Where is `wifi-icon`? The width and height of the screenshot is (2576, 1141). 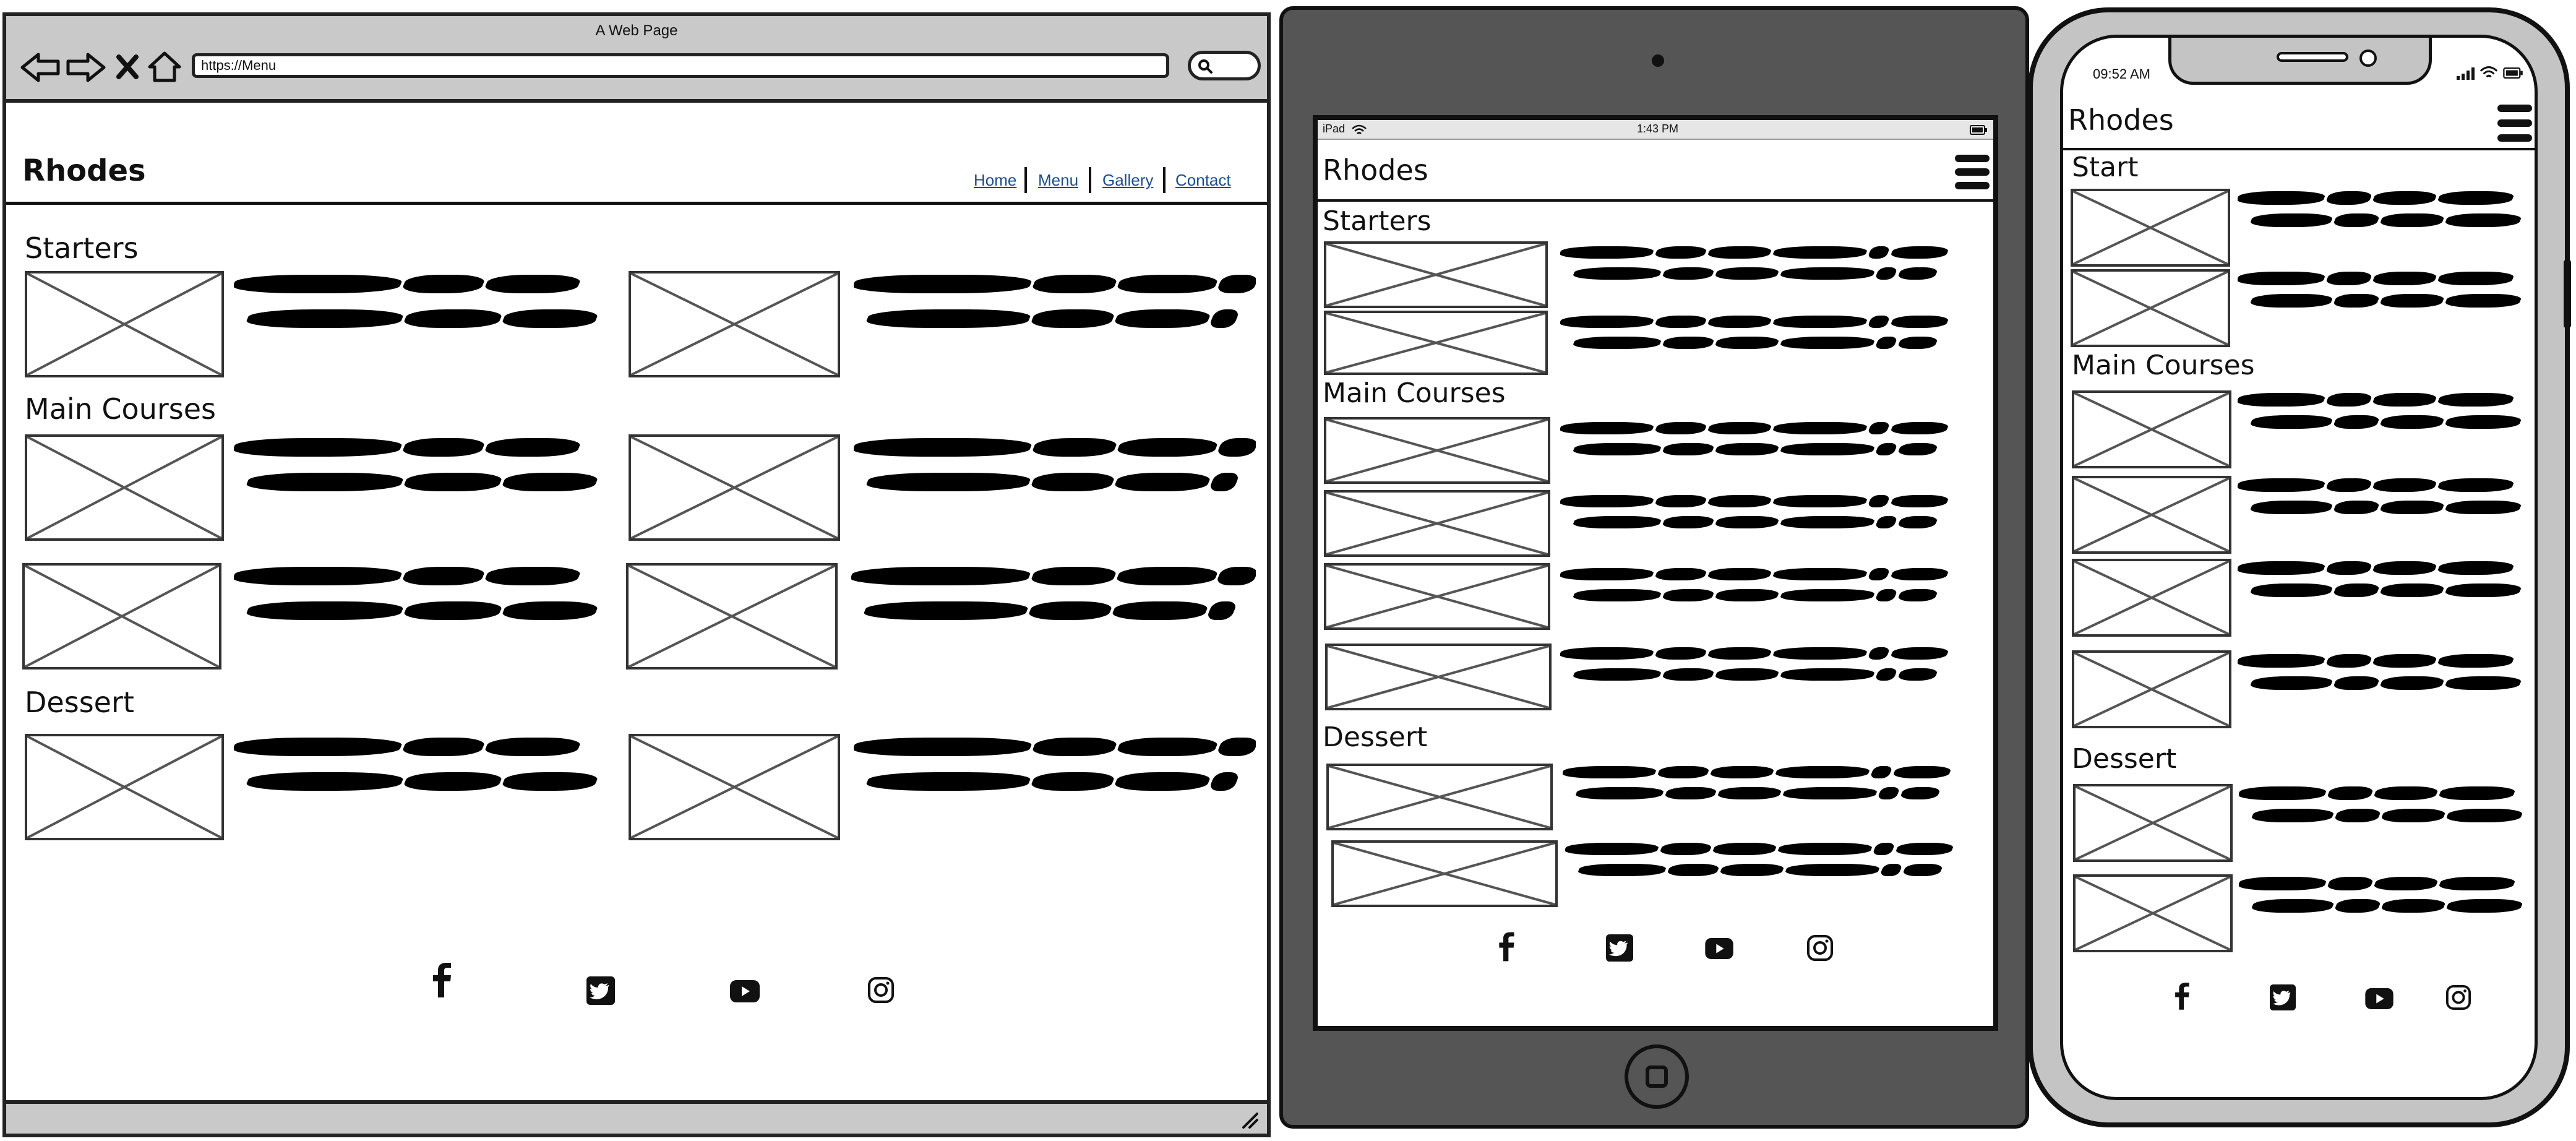 wifi-icon is located at coordinates (1359, 129).